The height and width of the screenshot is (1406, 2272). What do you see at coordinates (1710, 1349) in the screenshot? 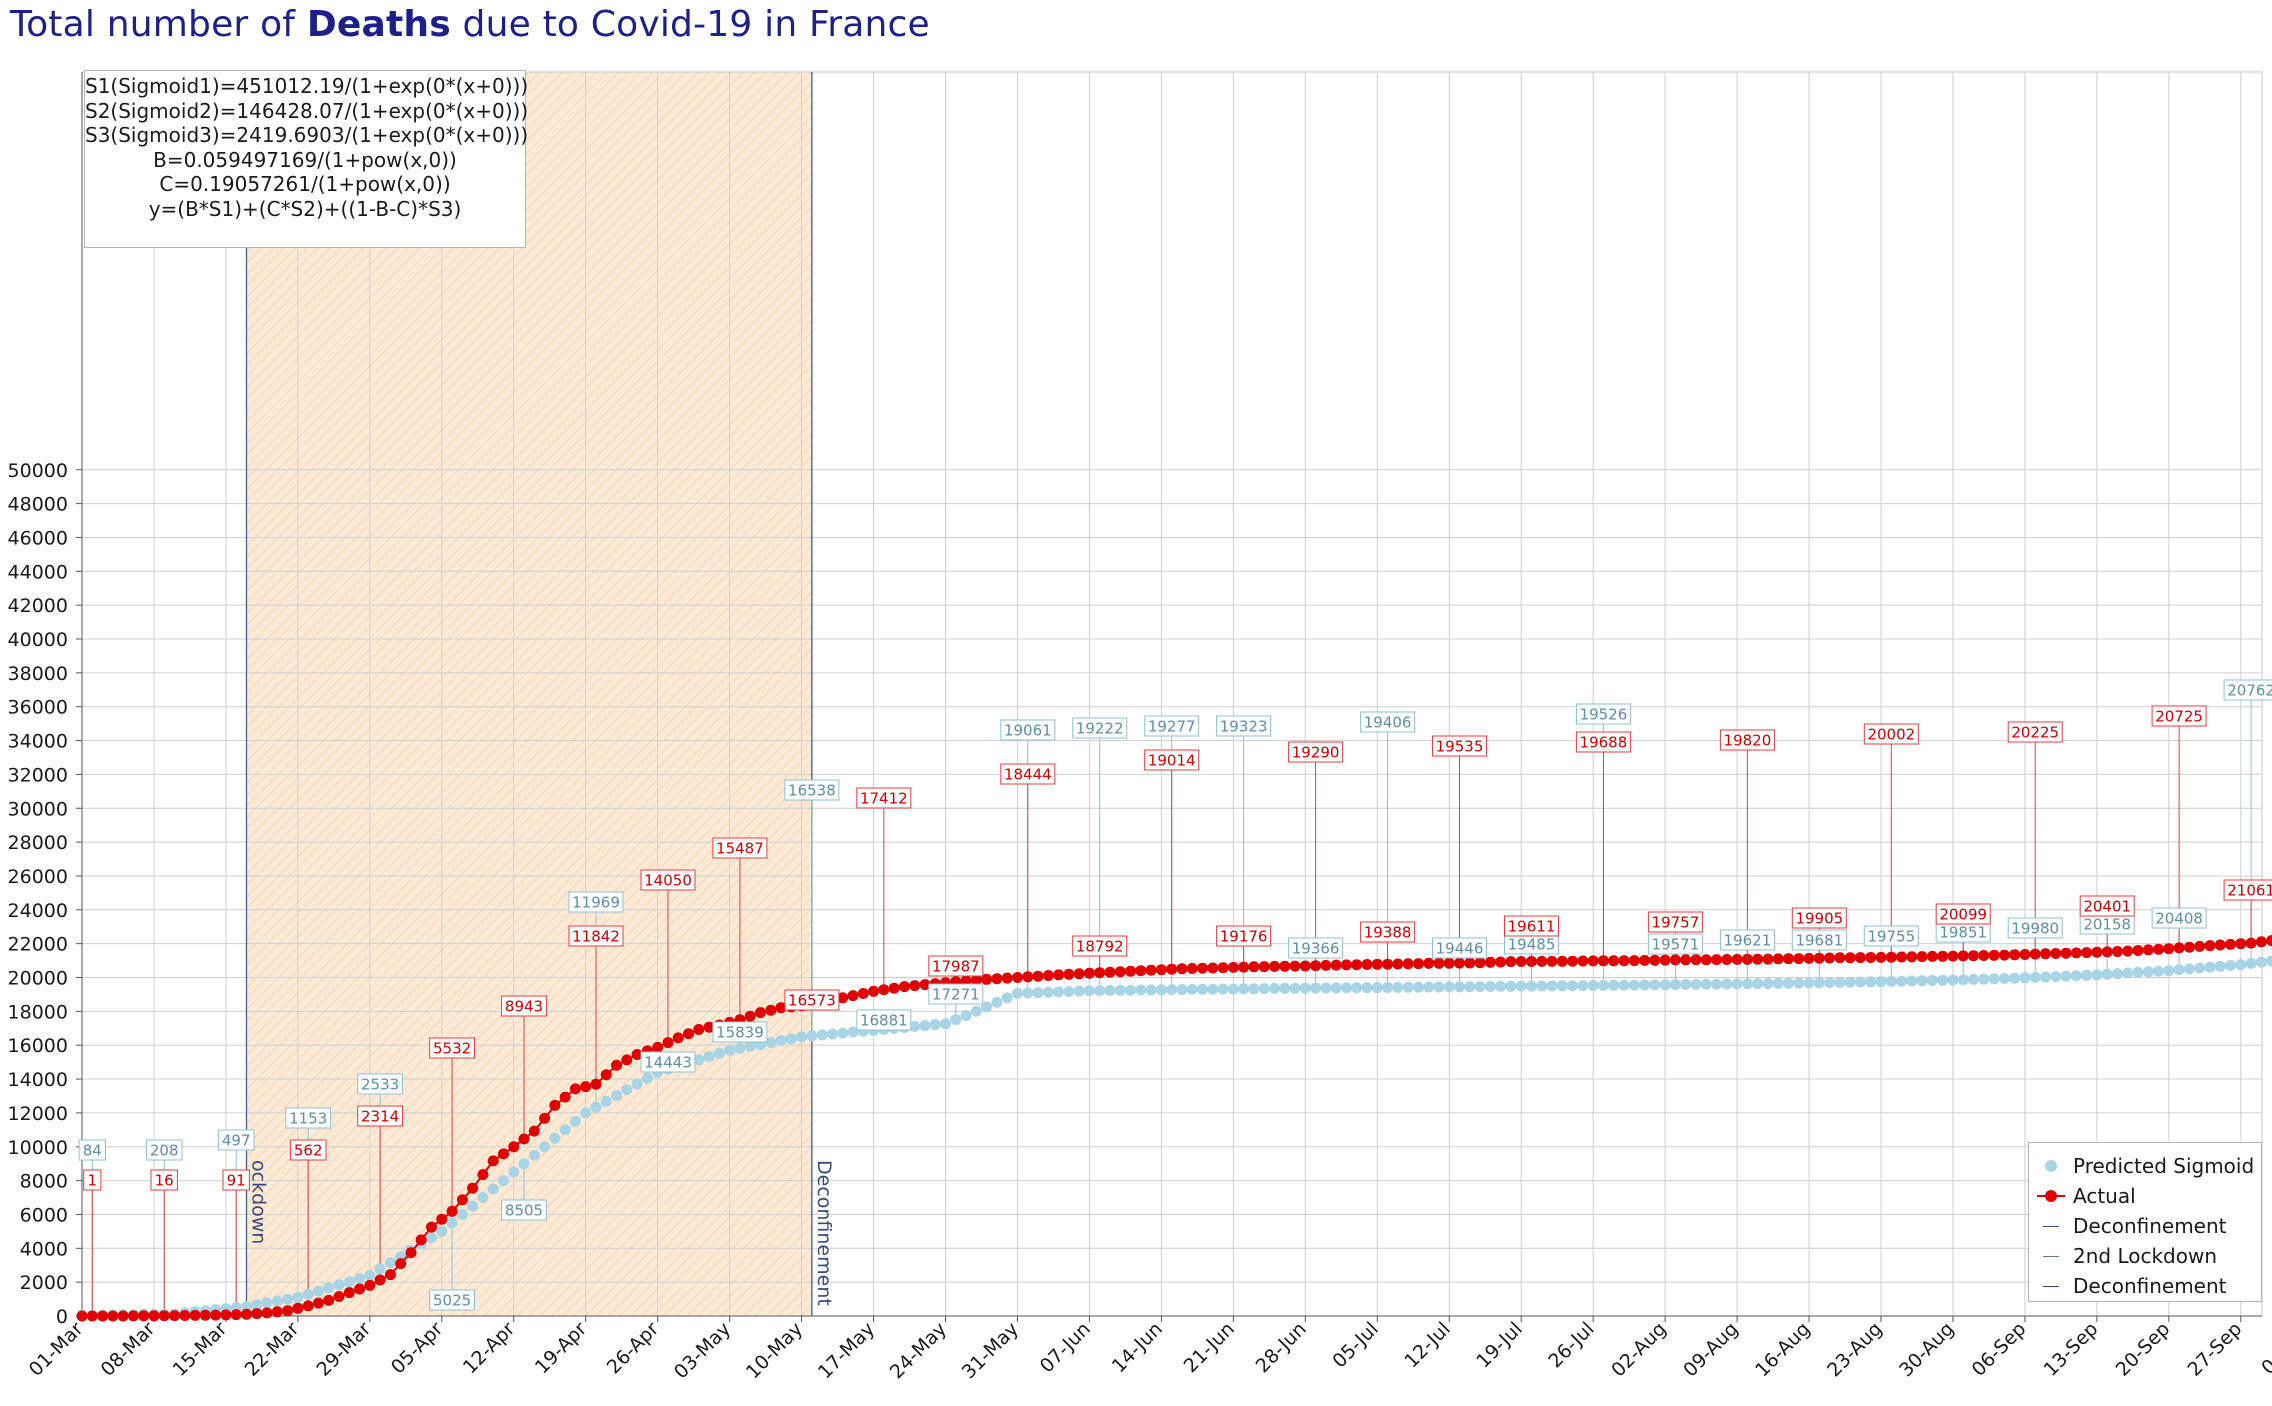
I see `x-tick-label: 09-Aug` at bounding box center [1710, 1349].